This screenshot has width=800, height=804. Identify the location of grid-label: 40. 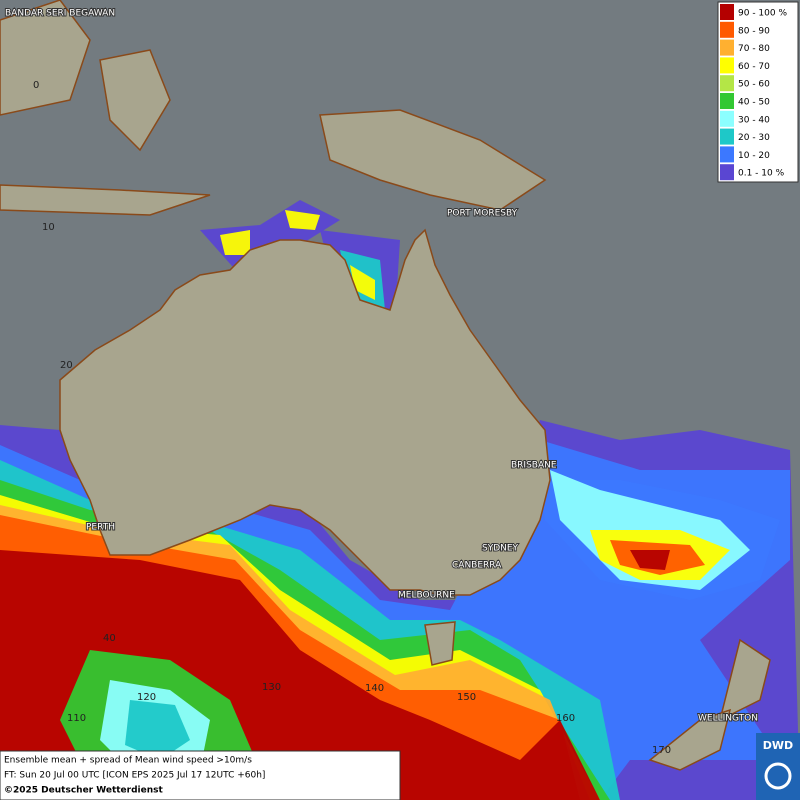
(109, 638).